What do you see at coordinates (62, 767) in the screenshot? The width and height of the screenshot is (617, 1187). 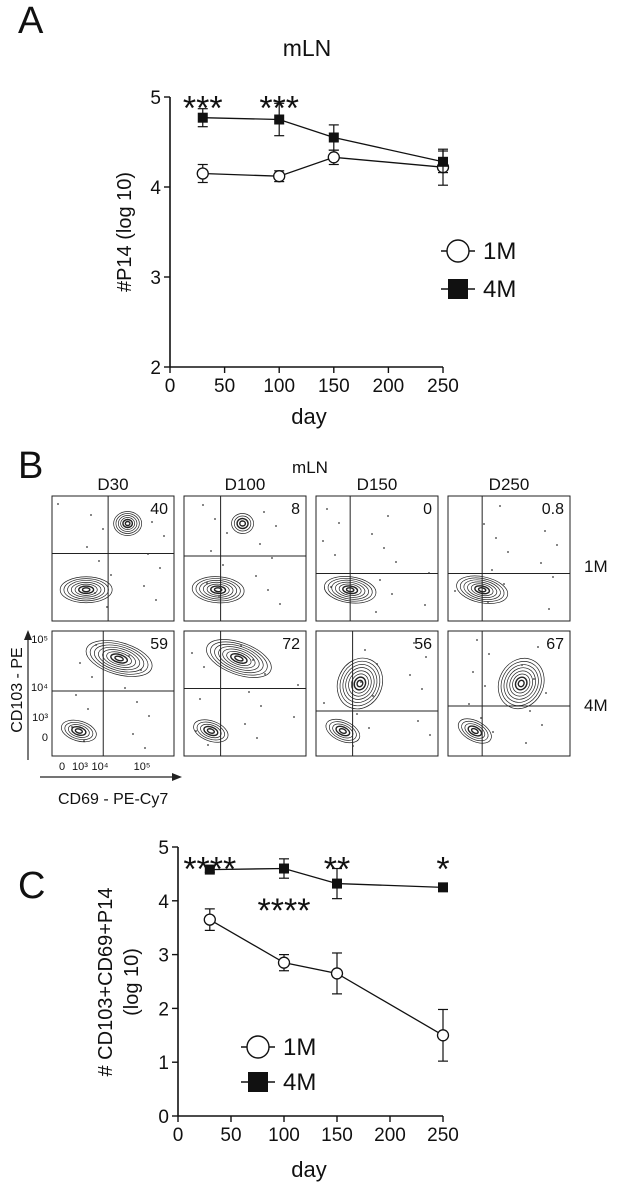 I see `flow-x-tick-label: 0` at bounding box center [62, 767].